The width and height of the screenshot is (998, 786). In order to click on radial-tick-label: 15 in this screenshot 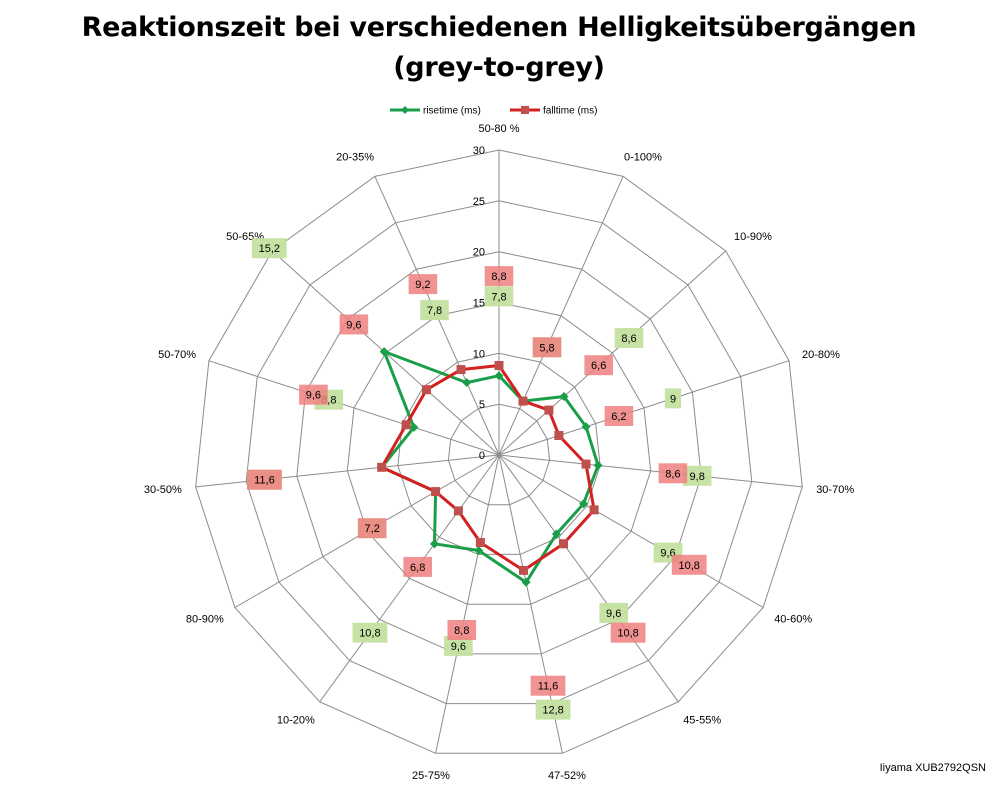, I will do `click(479, 304)`.